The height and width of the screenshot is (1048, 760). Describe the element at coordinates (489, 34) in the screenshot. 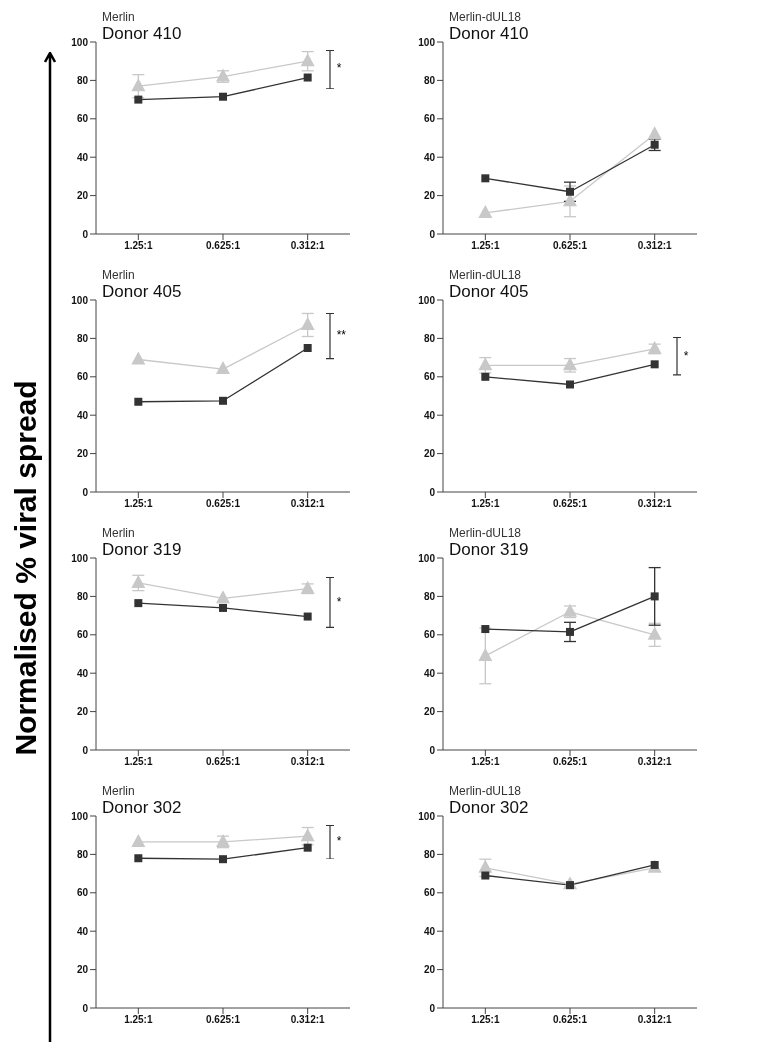

I see `chart-subtitle: Donor 410` at that location.